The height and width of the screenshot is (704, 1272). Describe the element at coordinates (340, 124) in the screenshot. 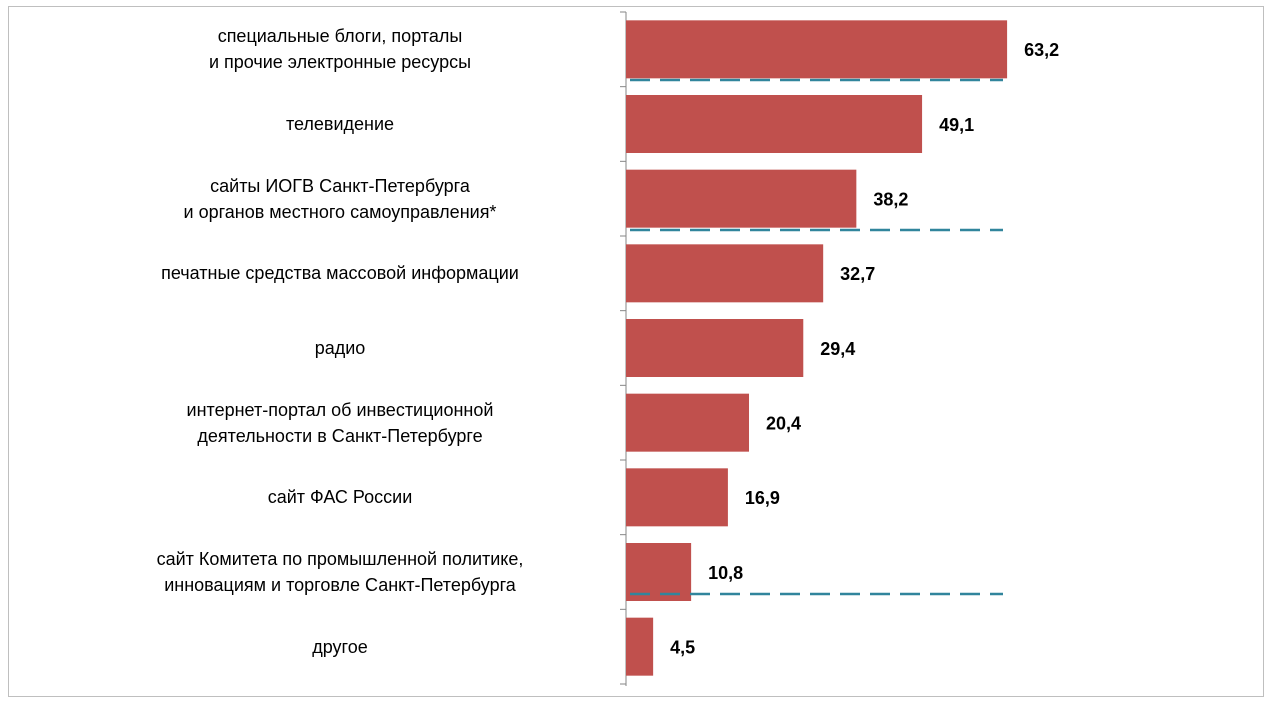

I see `category-label: телевидение` at that location.